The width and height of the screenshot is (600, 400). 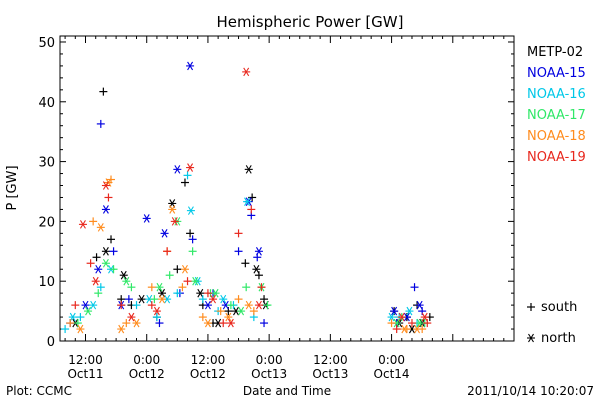 I want to click on y-tick-label: 20, so click(x=46, y=222).